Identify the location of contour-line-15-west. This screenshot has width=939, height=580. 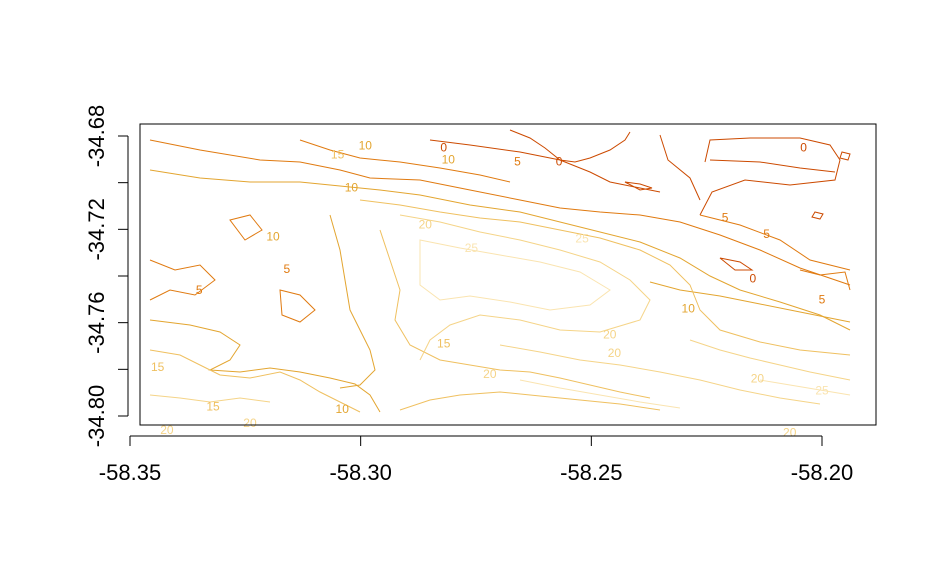
(255, 381).